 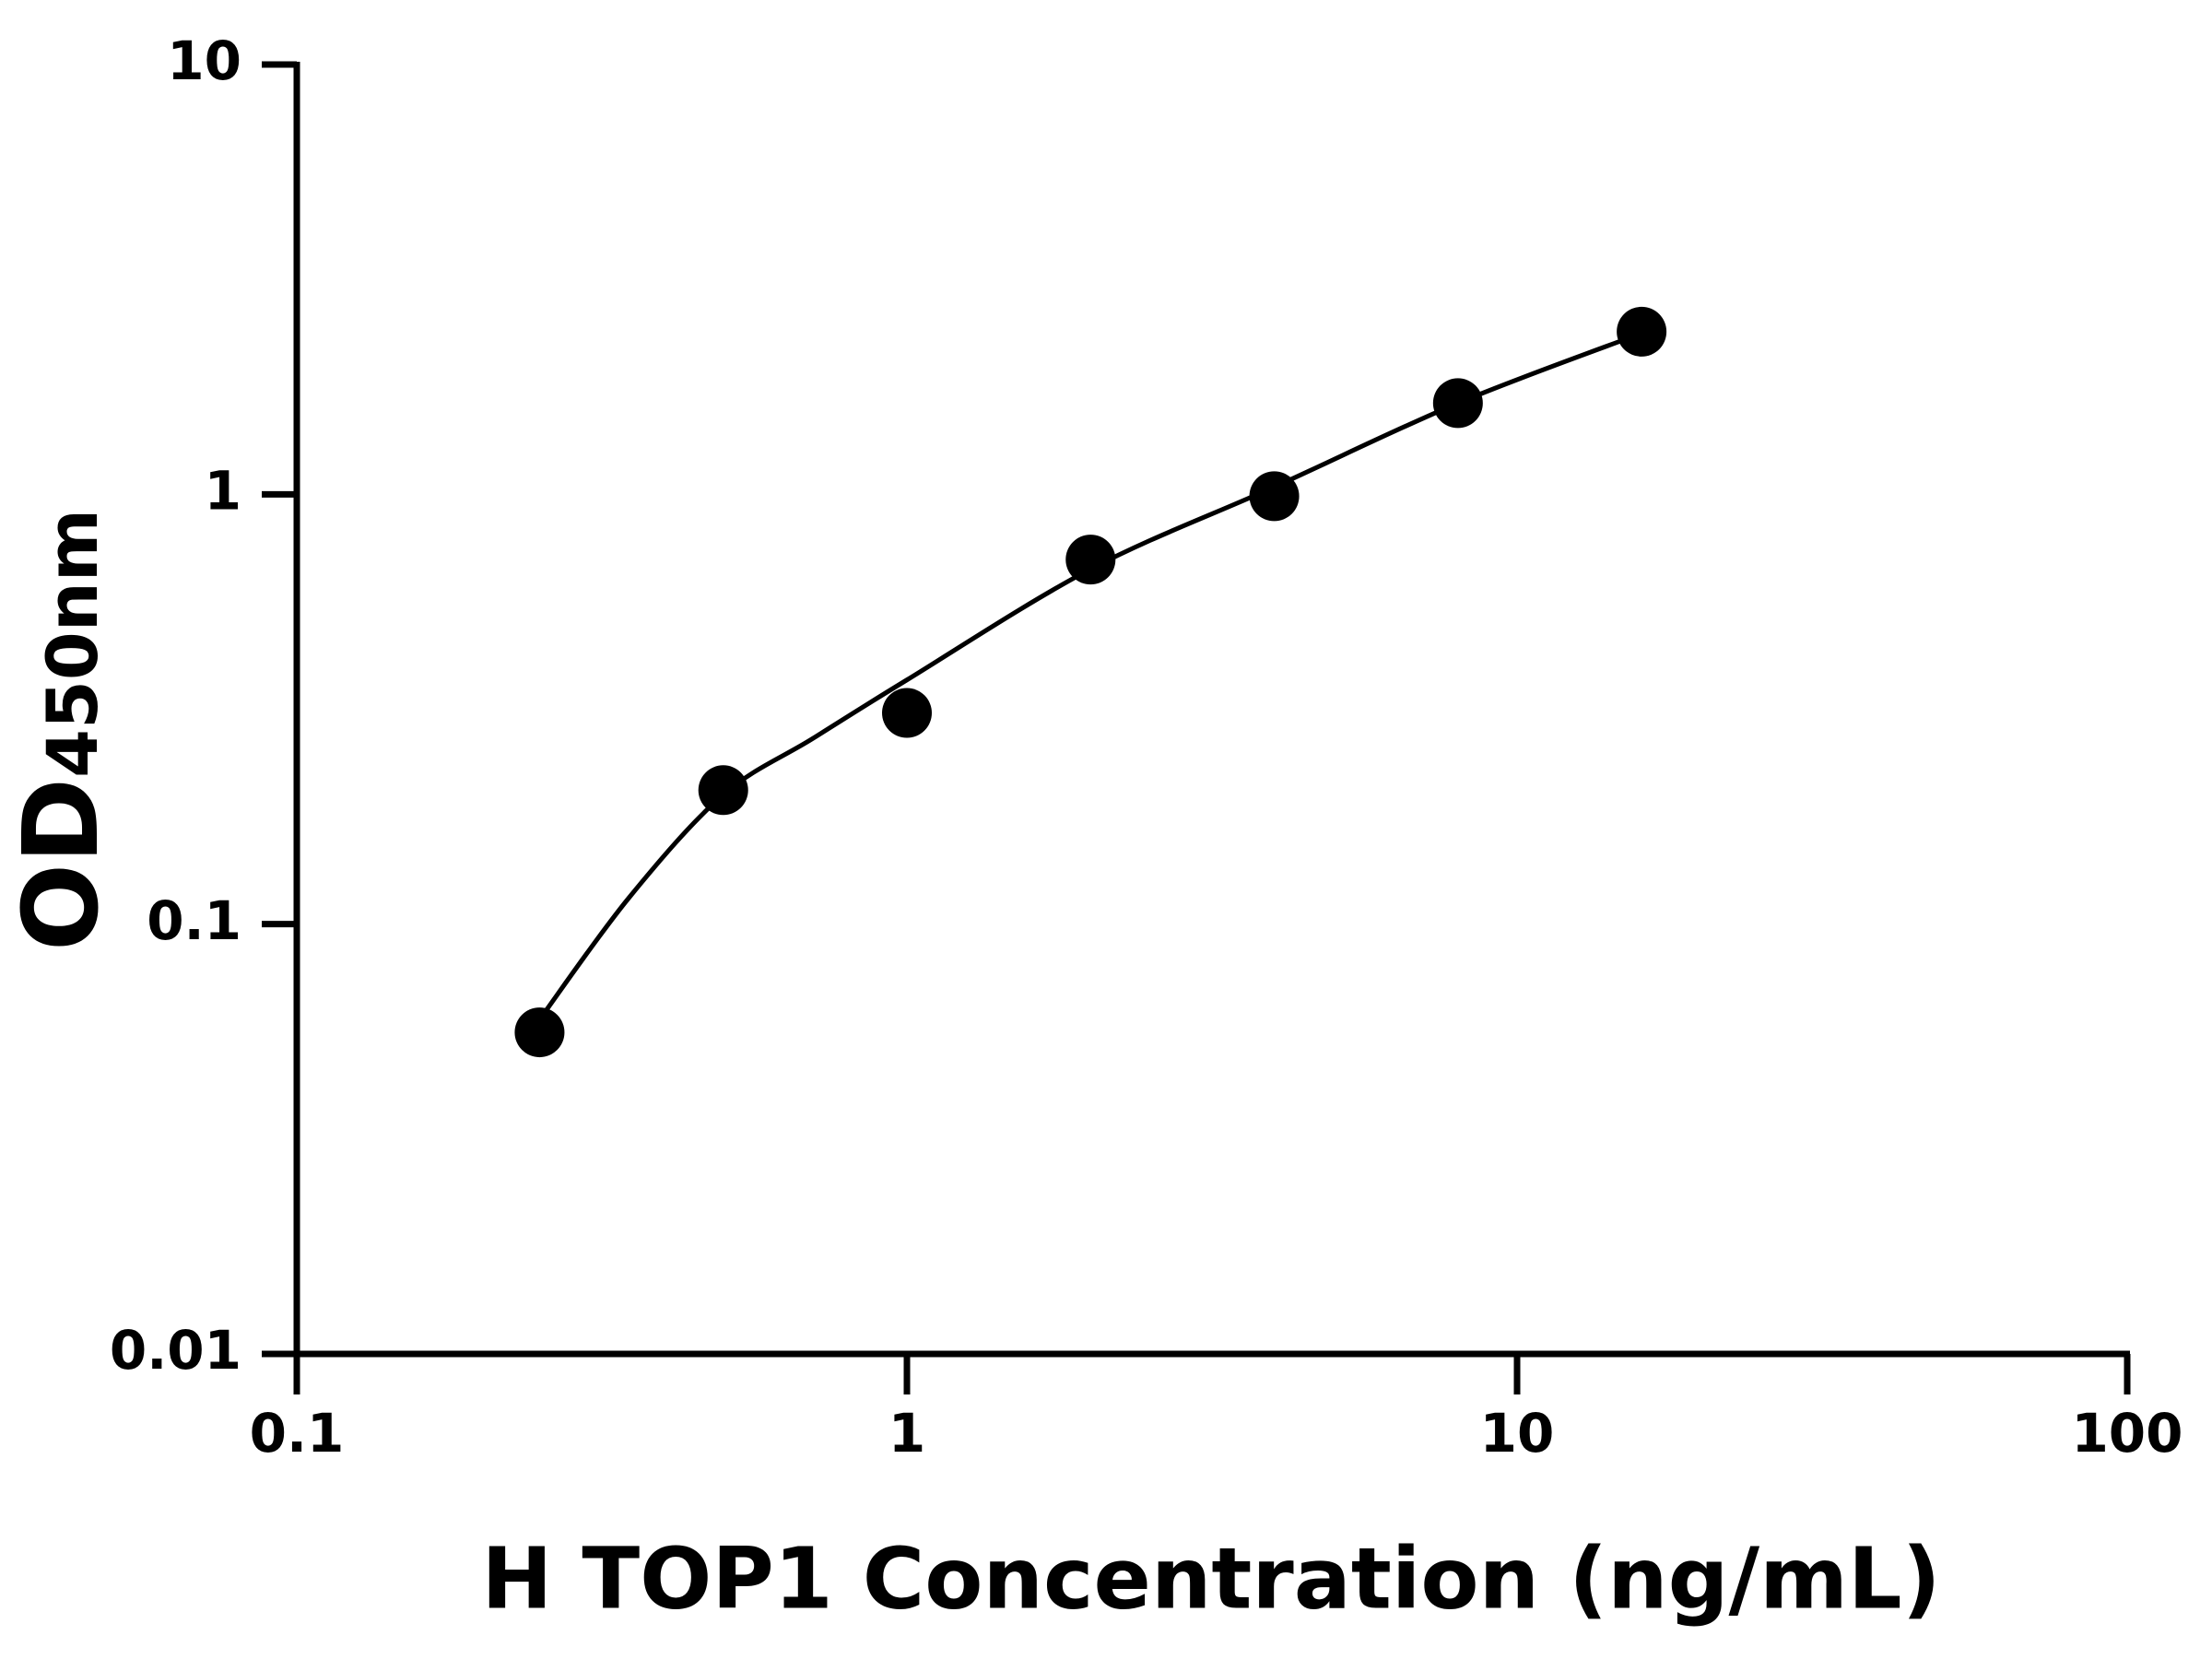 What do you see at coordinates (1210, 1578) in the screenshot?
I see `x-axis-title: H TOP1 Concentration (ng/mL)` at bounding box center [1210, 1578].